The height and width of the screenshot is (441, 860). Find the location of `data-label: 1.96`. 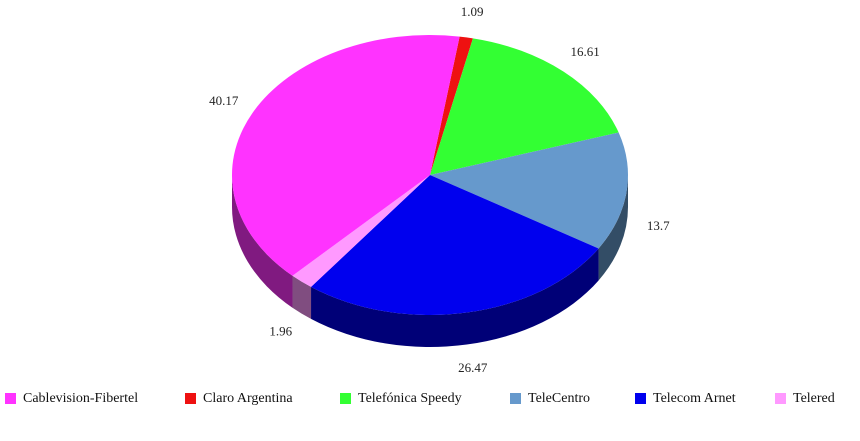

data-label: 1.96 is located at coordinates (280, 331).